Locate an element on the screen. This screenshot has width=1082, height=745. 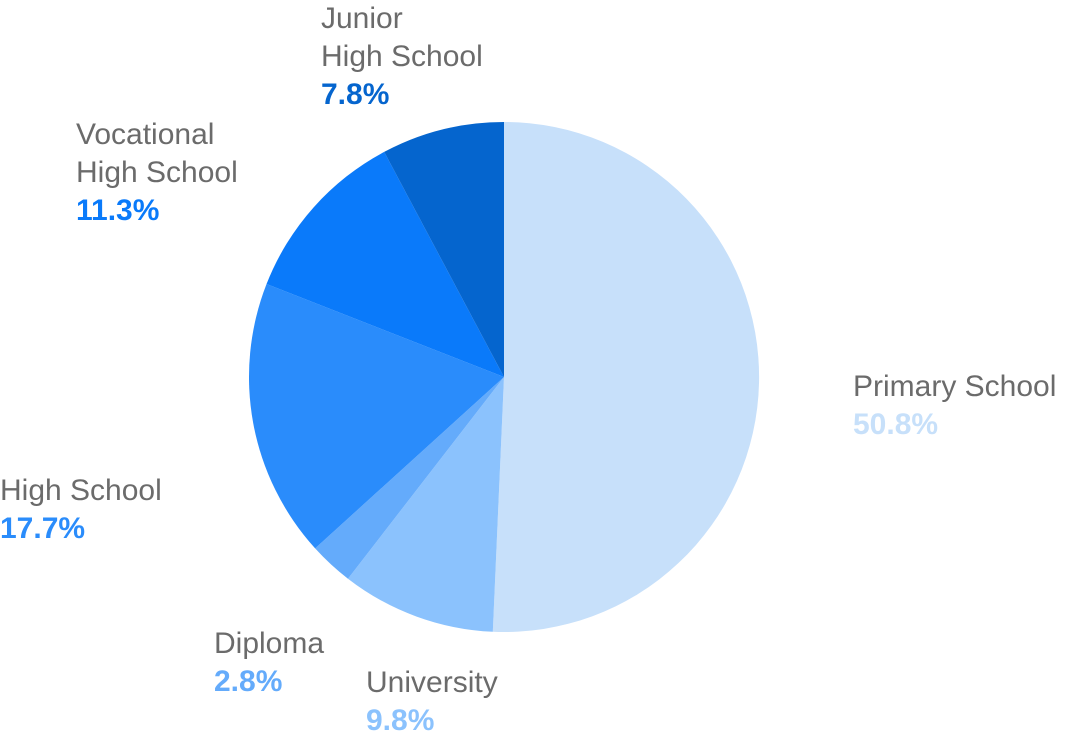
slice-value-high-school: 17.7% is located at coordinates (43, 528).